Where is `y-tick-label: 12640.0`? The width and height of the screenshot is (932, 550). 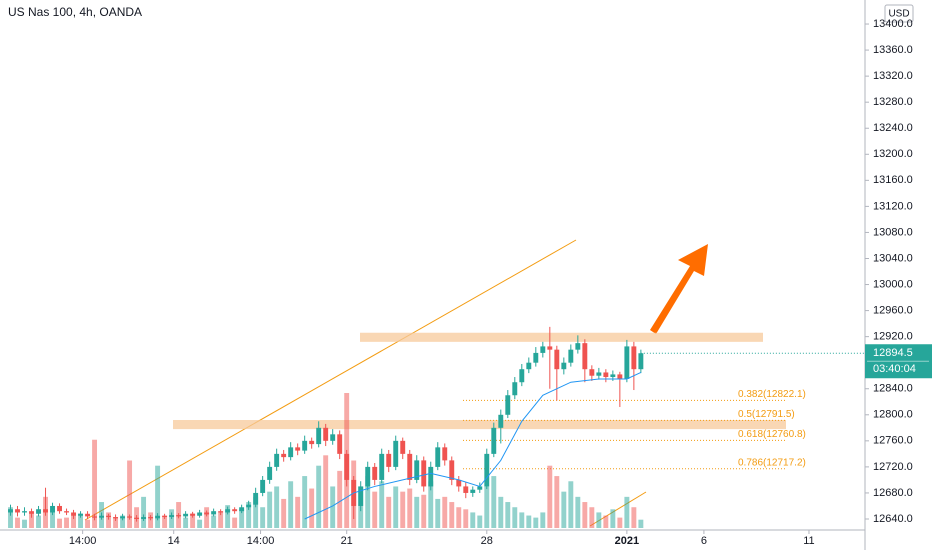 y-tick-label: 12640.0 is located at coordinates (893, 519).